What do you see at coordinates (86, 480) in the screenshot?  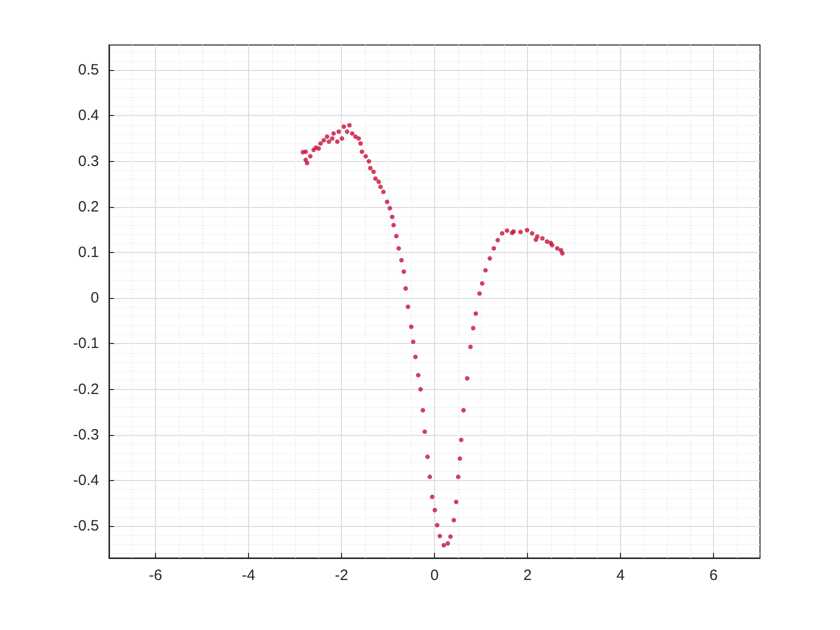 I see `y-tick-label: -0.4` at bounding box center [86, 480].